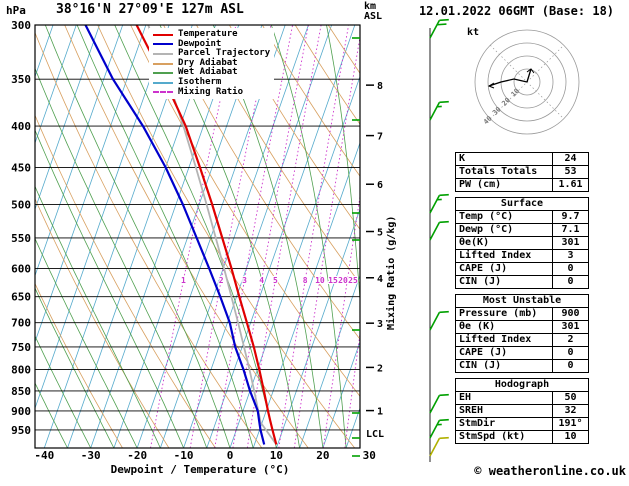  What do you see at coordinates (504, 314) in the screenshot?
I see `stat-label: Pressure (mb)` at bounding box center [504, 314].